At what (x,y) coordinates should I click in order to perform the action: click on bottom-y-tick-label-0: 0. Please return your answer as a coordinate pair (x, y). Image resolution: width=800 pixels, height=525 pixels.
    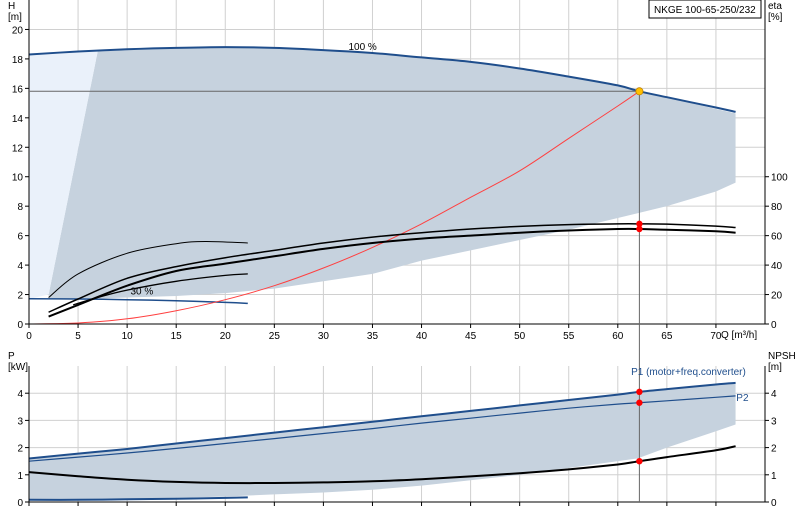
    Looking at the image, I should click on (20, 503).